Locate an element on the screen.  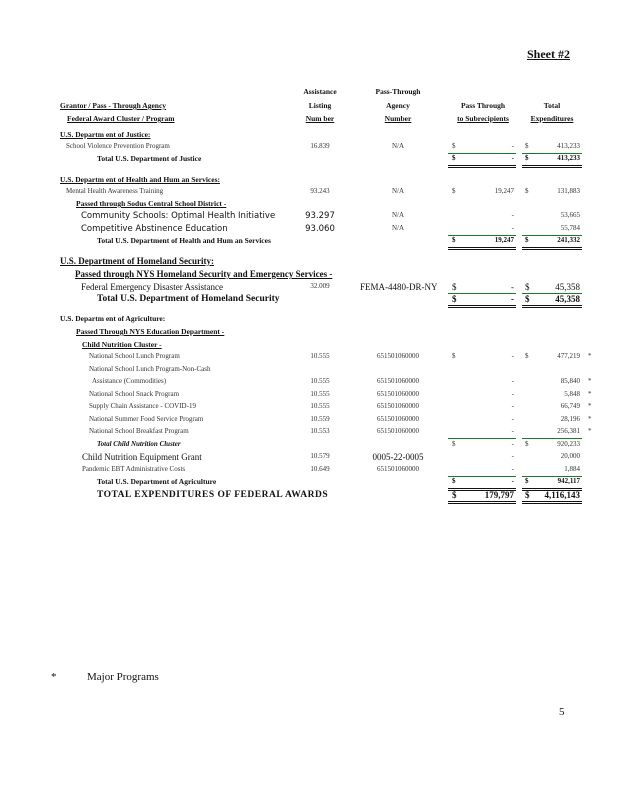
table-row: U.S. Departm ent of Agriculture: is located at coordinates (309, 320).